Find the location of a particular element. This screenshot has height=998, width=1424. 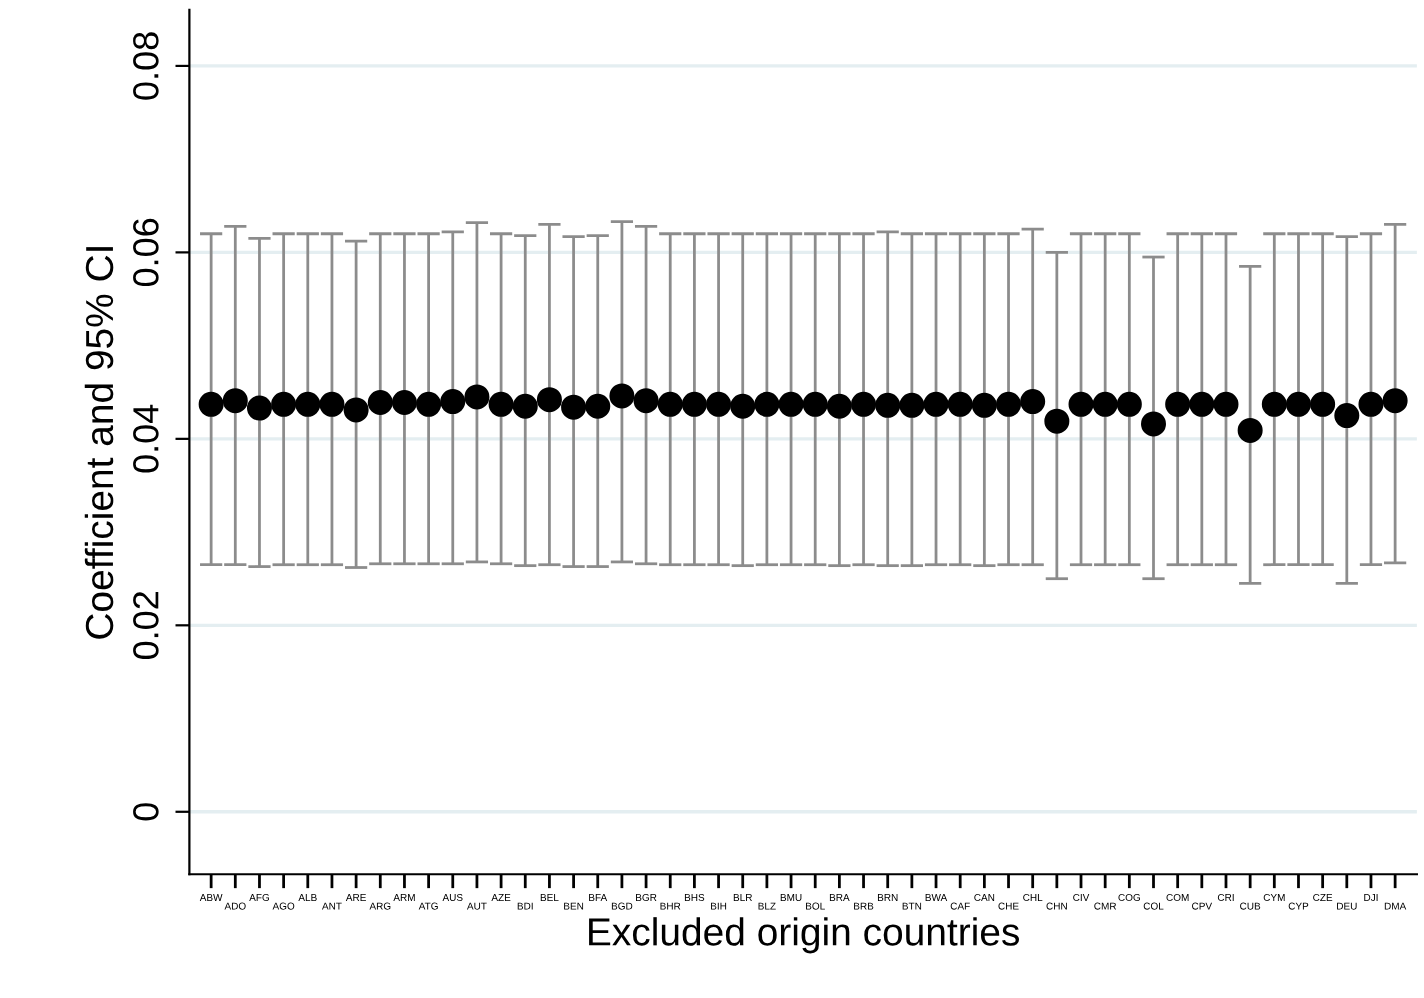

y-tick-label: 0 is located at coordinates (146, 812).